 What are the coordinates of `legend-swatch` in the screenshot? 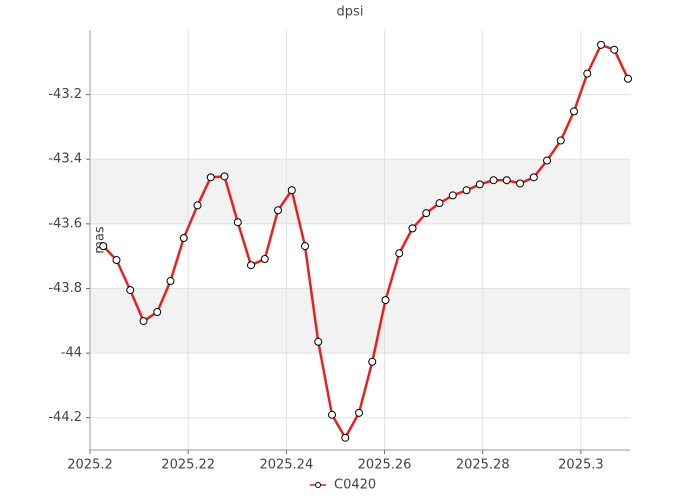 It's located at (318, 485).